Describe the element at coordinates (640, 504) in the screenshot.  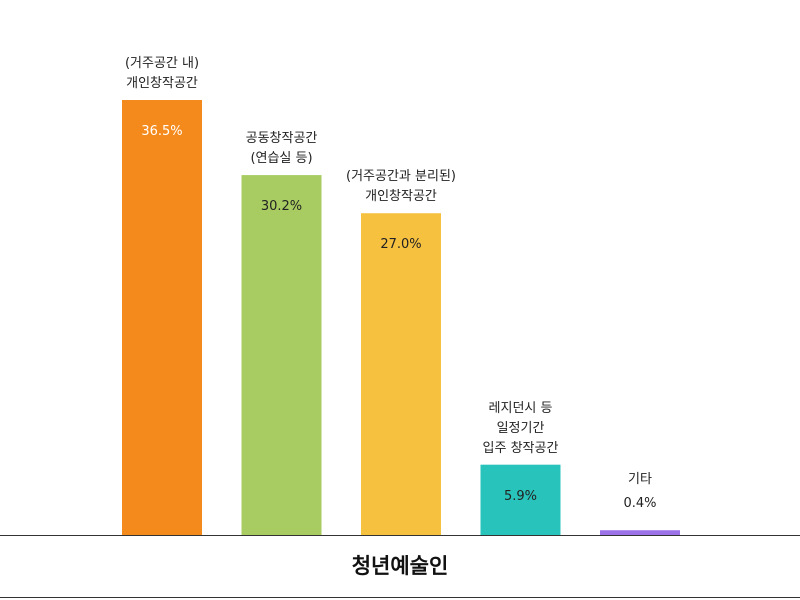
I see `value-label: 0.4%` at that location.